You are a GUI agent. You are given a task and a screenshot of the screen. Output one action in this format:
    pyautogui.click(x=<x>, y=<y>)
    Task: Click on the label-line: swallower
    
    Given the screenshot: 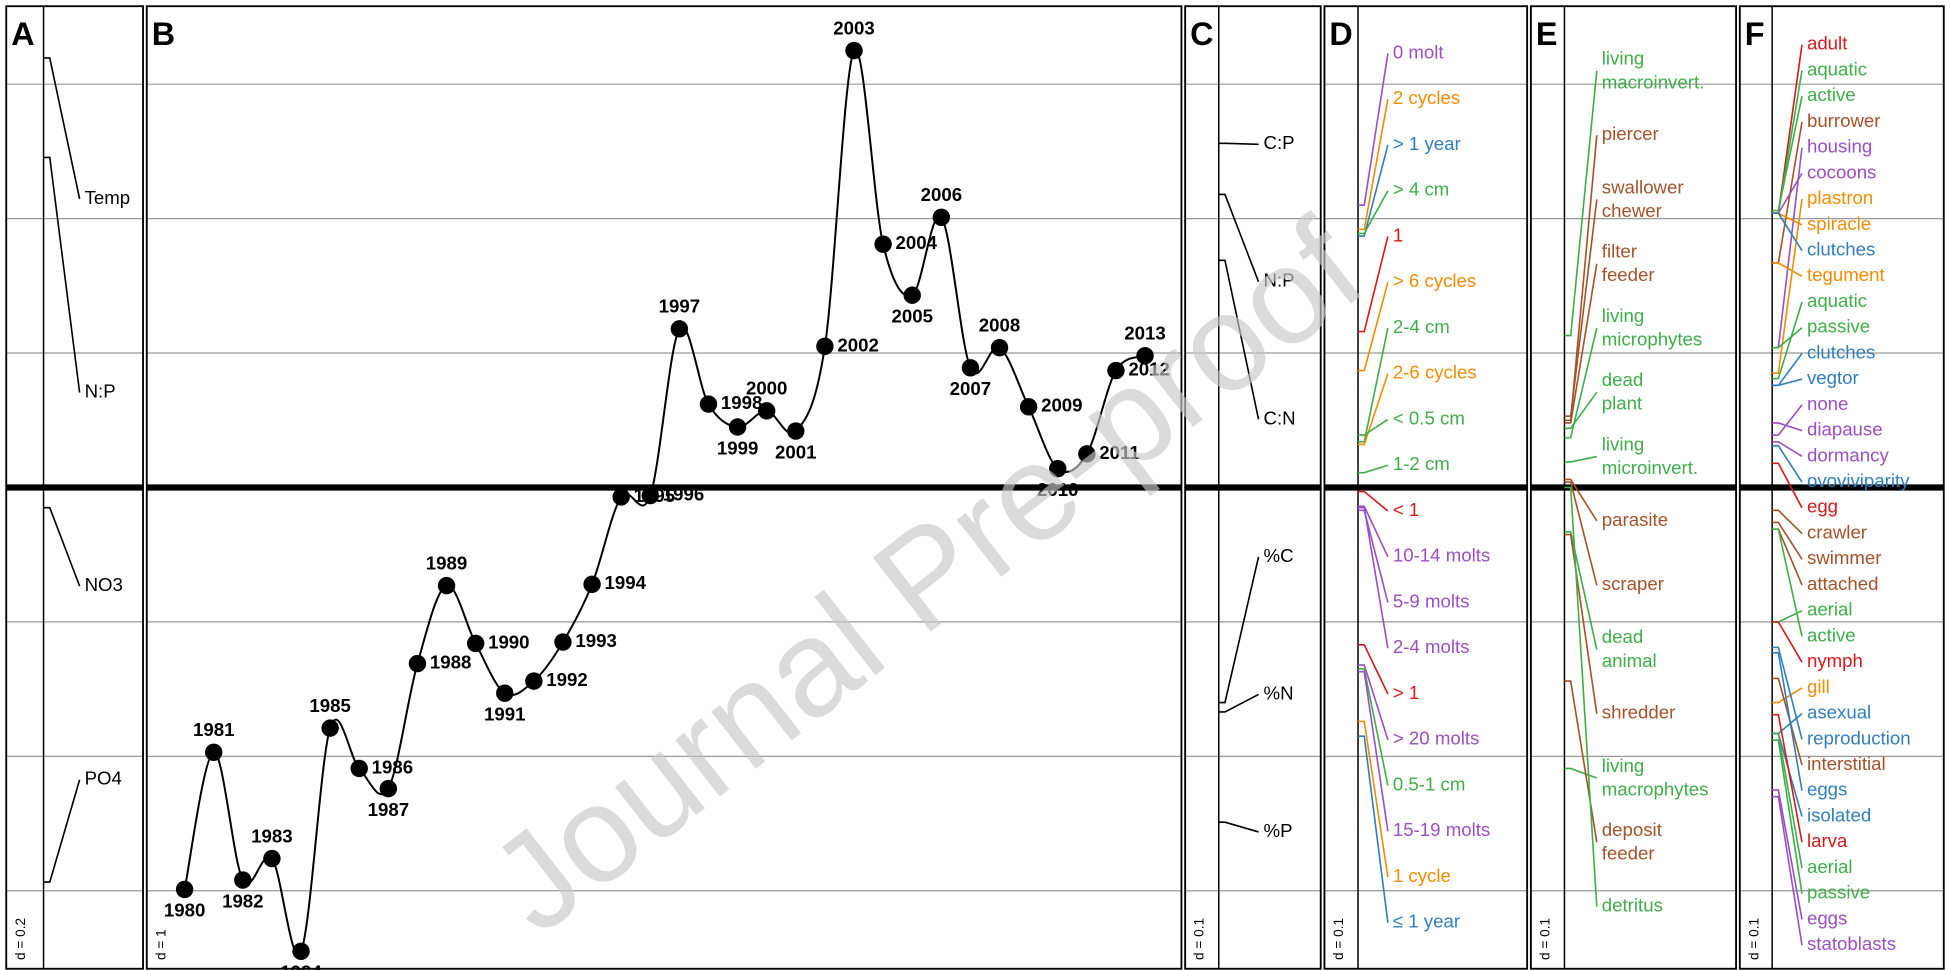 What is the action you would take?
    pyautogui.click(x=1643, y=186)
    